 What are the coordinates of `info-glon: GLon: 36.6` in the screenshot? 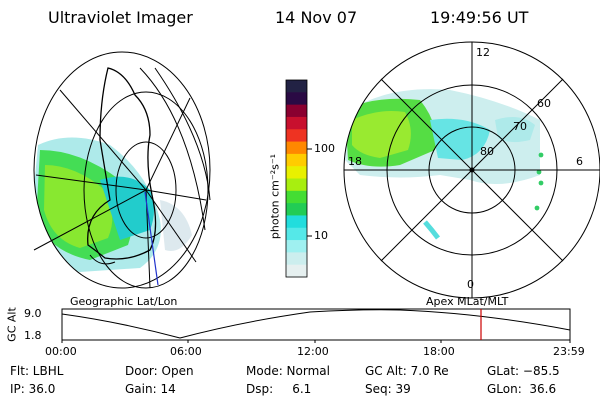 It's located at (522, 389).